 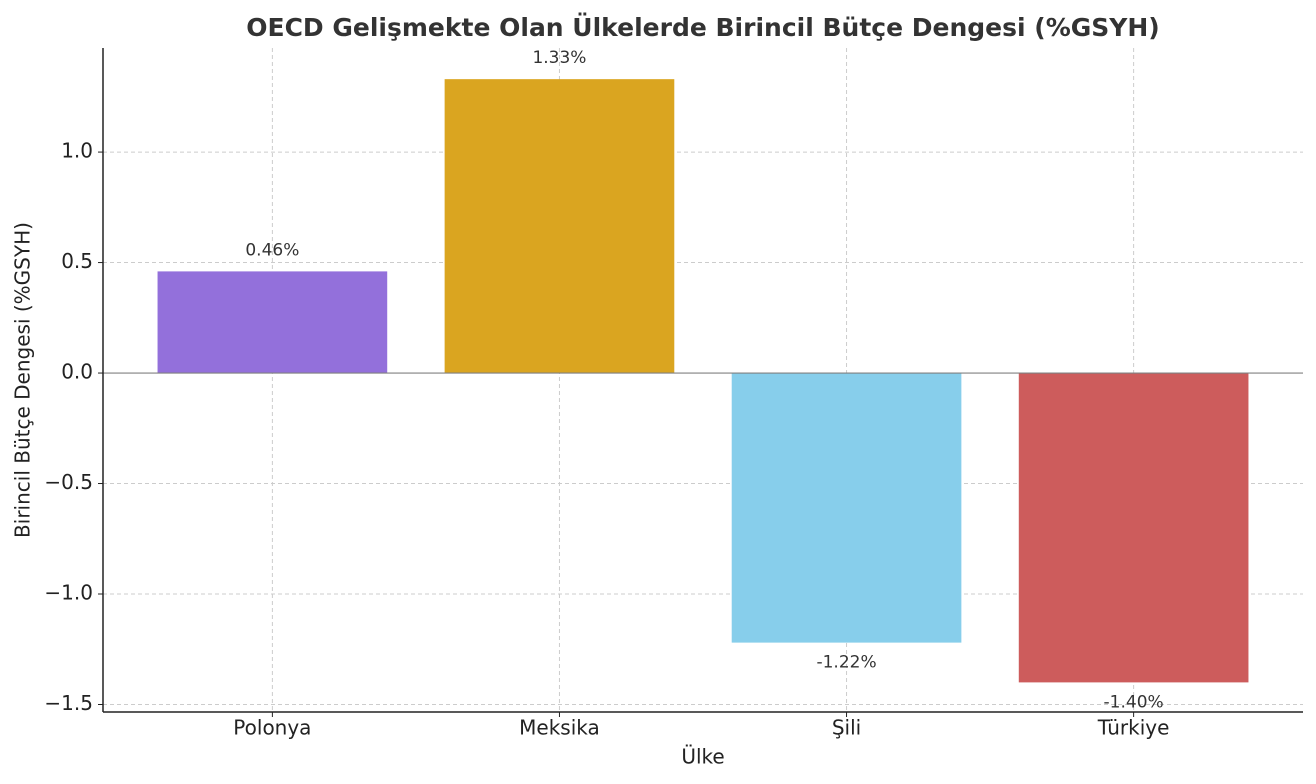 What do you see at coordinates (77, 151) in the screenshot?
I see `y-tick-label: 1.0` at bounding box center [77, 151].